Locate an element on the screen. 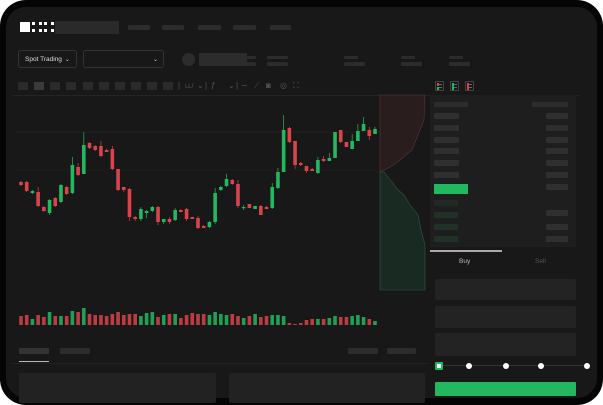  slider-track is located at coordinates (514, 365).